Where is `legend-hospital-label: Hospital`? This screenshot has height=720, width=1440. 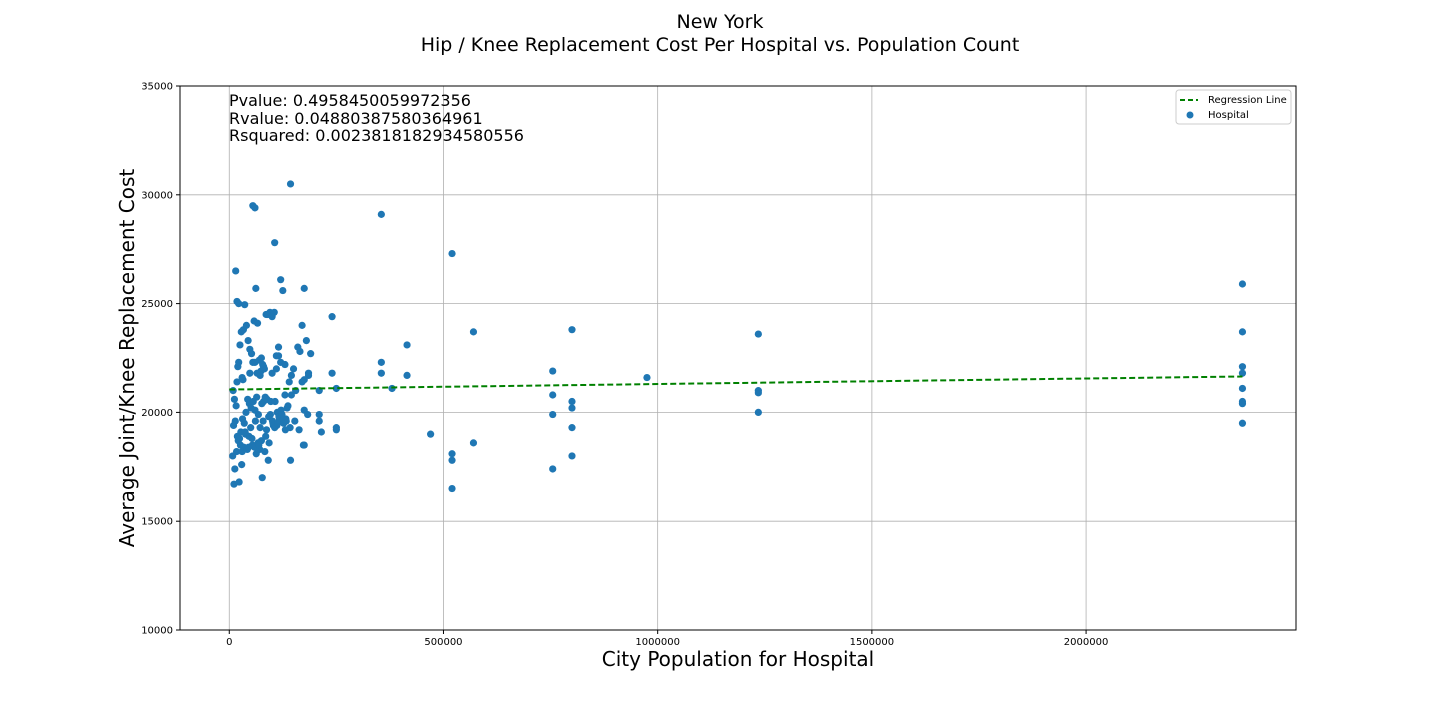
legend-hospital-label: Hospital is located at coordinates (1228, 115).